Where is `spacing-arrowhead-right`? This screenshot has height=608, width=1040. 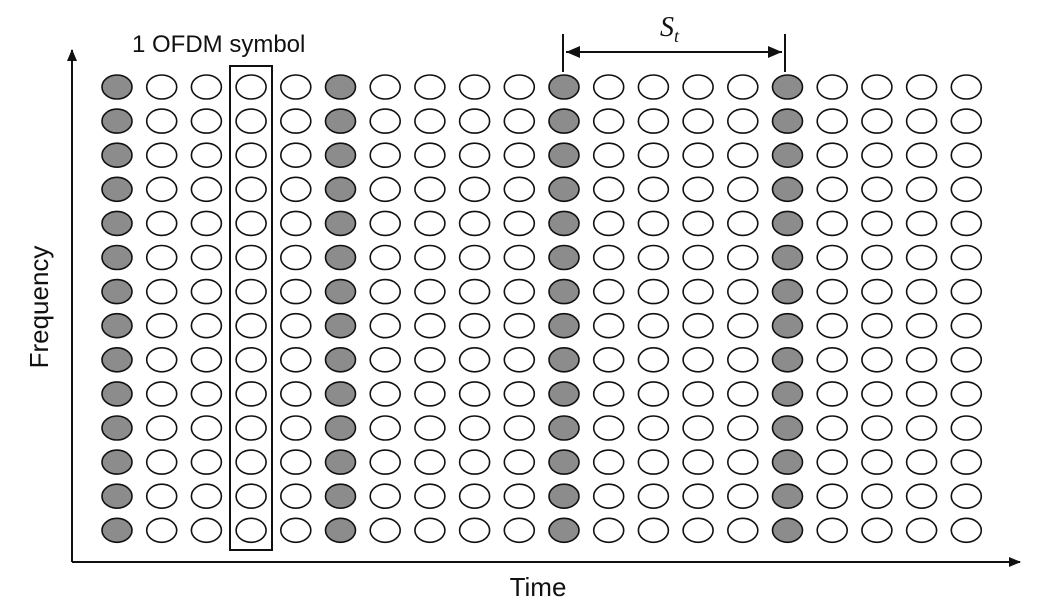
spacing-arrowhead-right is located at coordinates (775, 52).